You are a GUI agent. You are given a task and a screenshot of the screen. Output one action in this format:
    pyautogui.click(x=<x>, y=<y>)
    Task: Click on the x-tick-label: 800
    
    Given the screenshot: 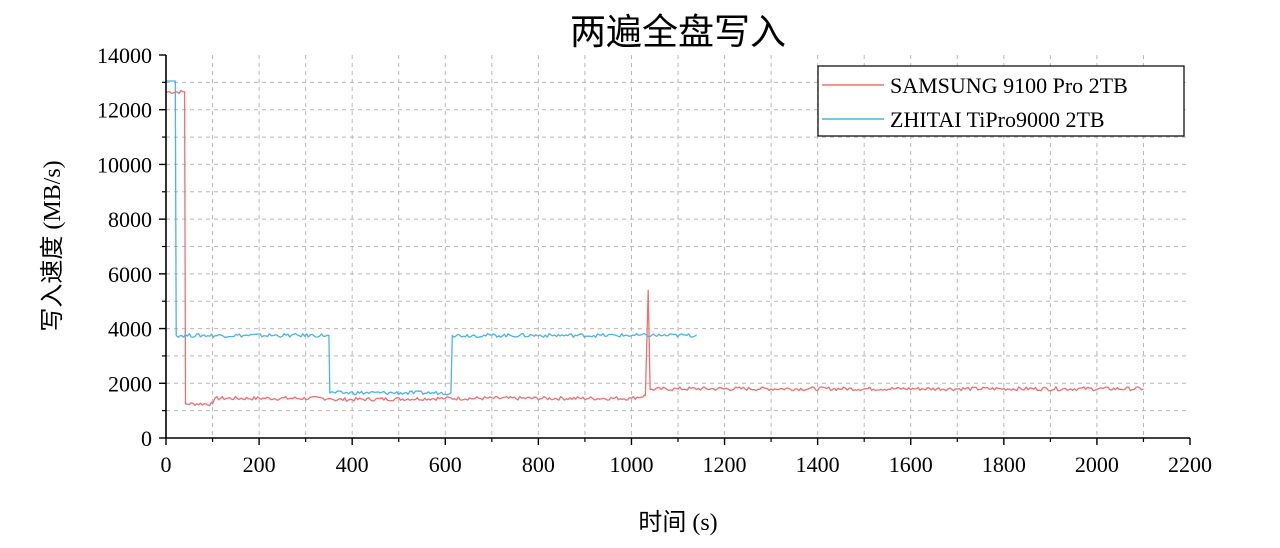 What is the action you would take?
    pyautogui.click(x=538, y=464)
    